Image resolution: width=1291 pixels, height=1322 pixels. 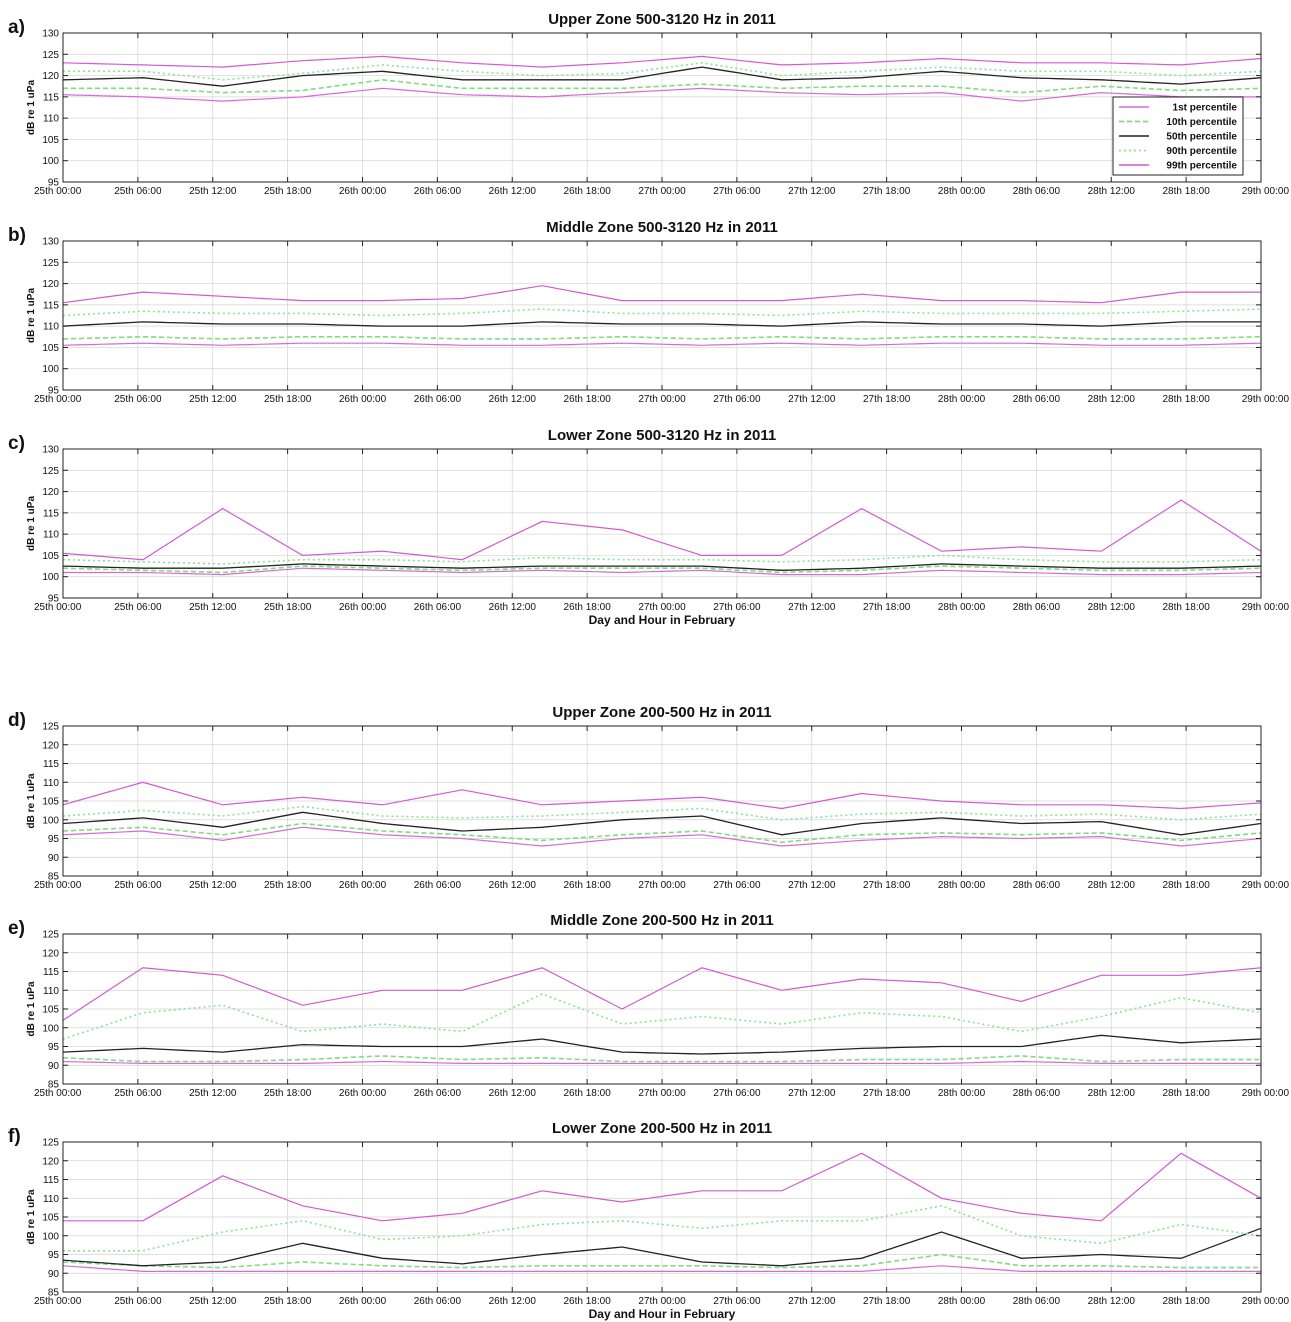 What do you see at coordinates (14, 1136) in the screenshot?
I see `panel-letter: f)` at bounding box center [14, 1136].